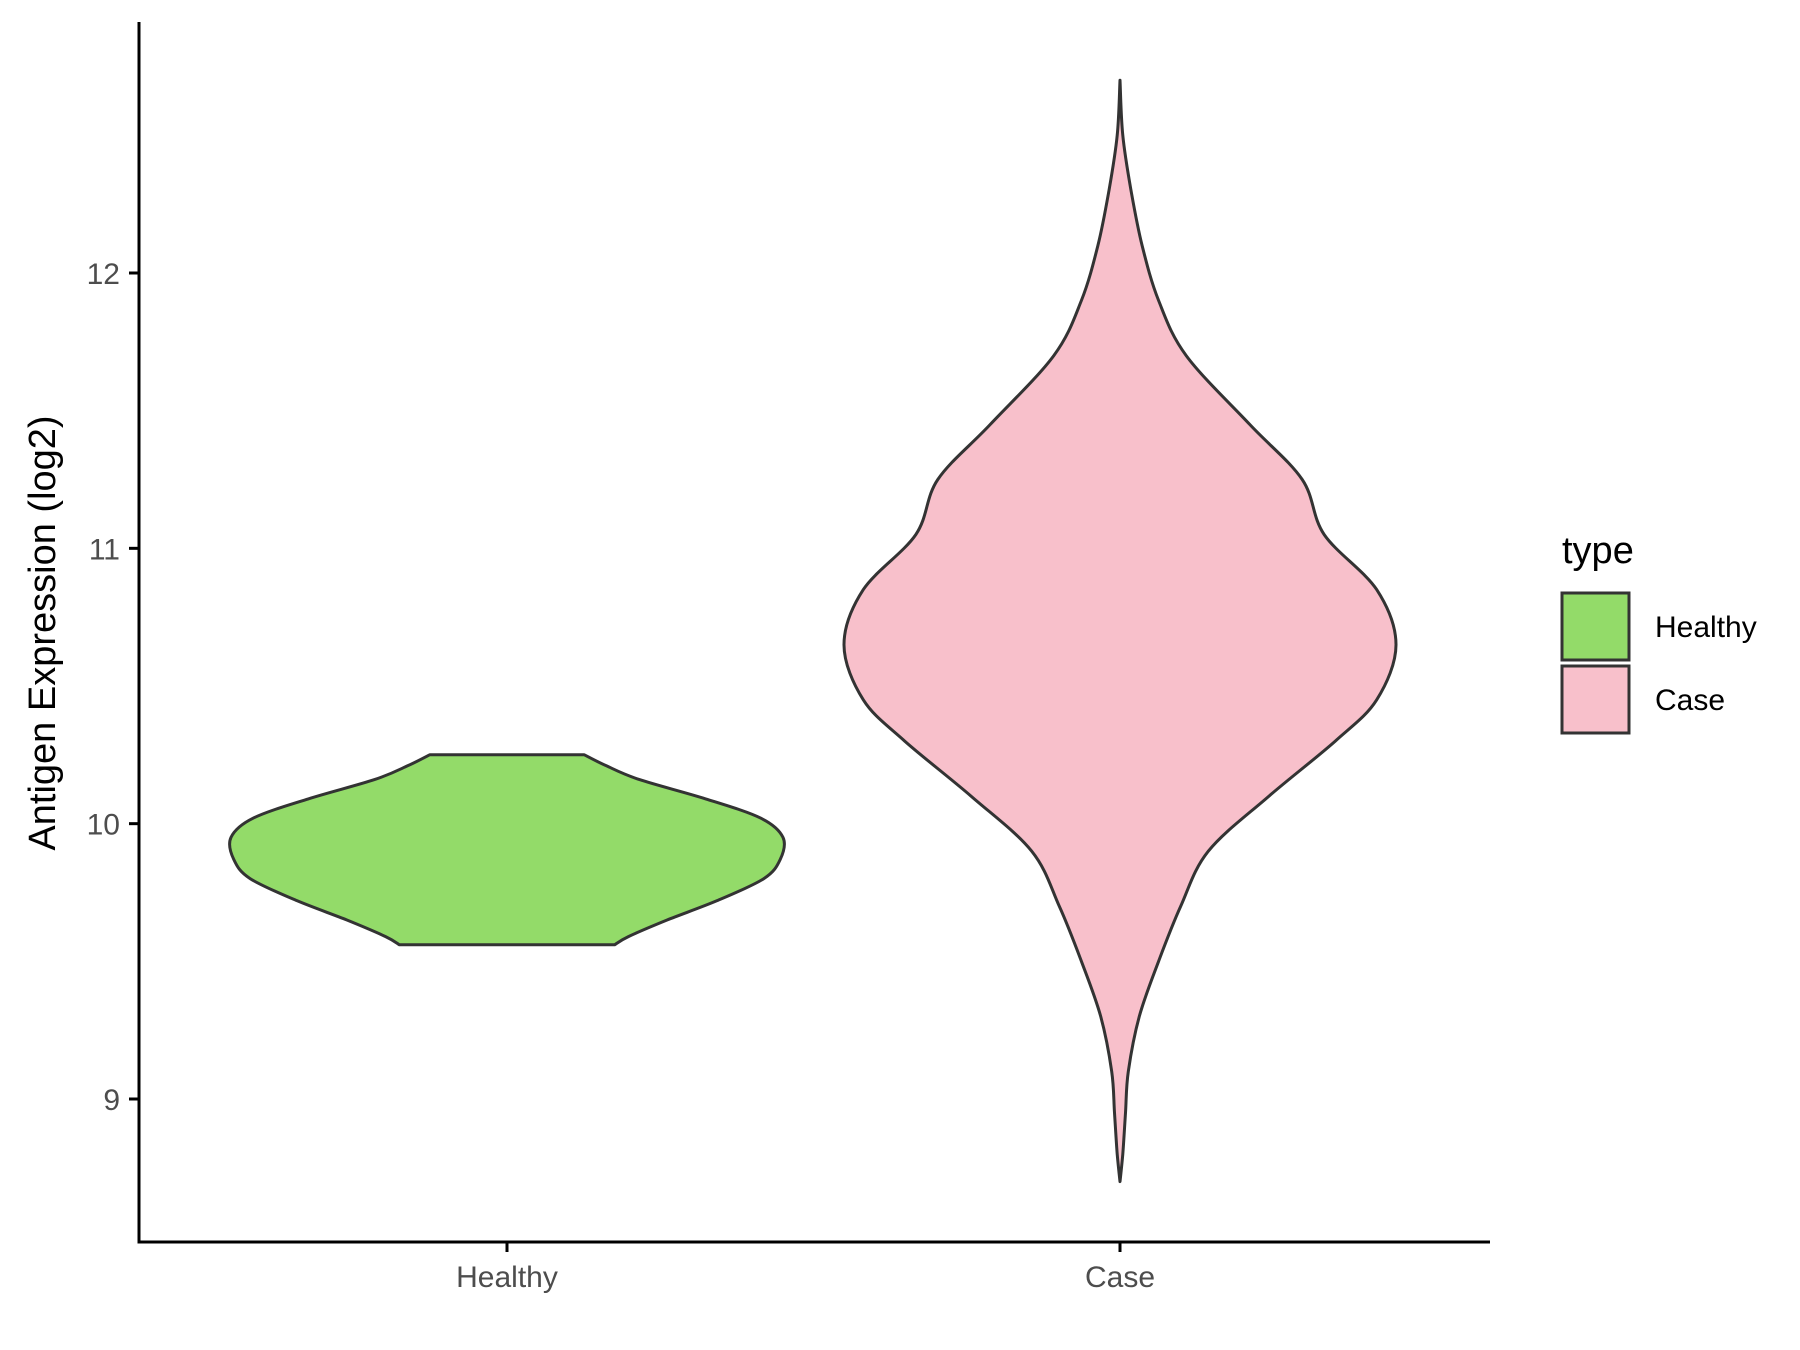  What do you see at coordinates (1598, 551) in the screenshot?
I see `legend-title: type` at bounding box center [1598, 551].